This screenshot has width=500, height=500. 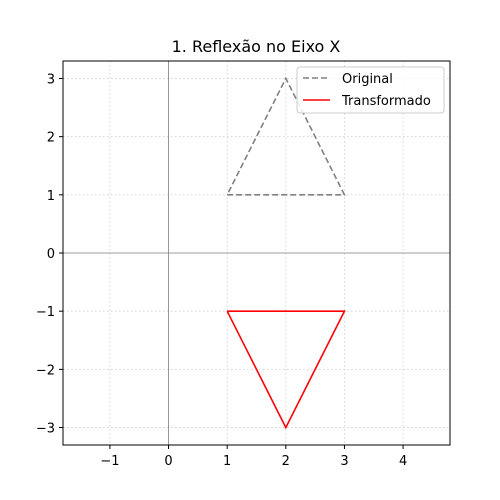 What do you see at coordinates (109, 461) in the screenshot?
I see `x-tick-label: −1` at bounding box center [109, 461].